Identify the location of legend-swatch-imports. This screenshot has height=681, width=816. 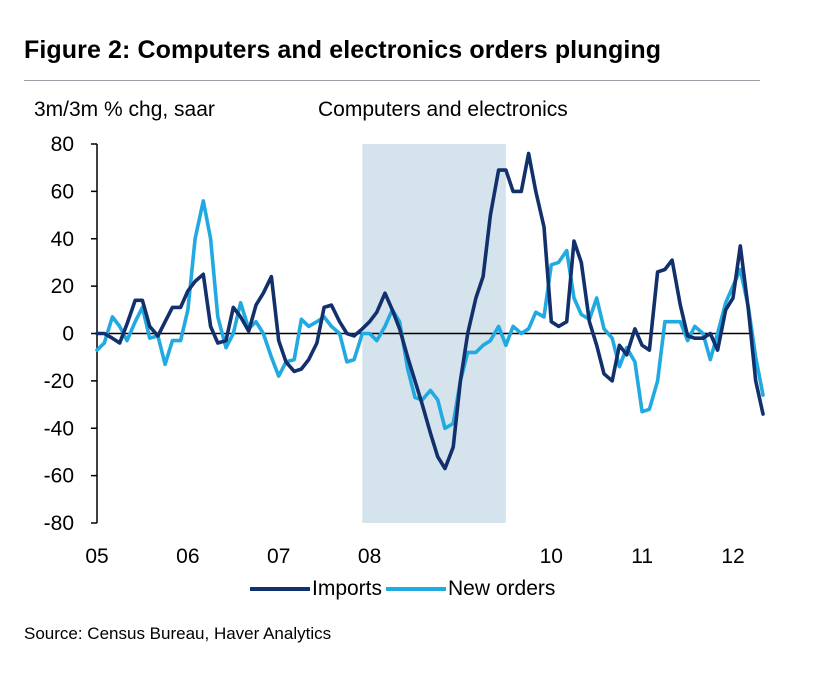
(280, 589).